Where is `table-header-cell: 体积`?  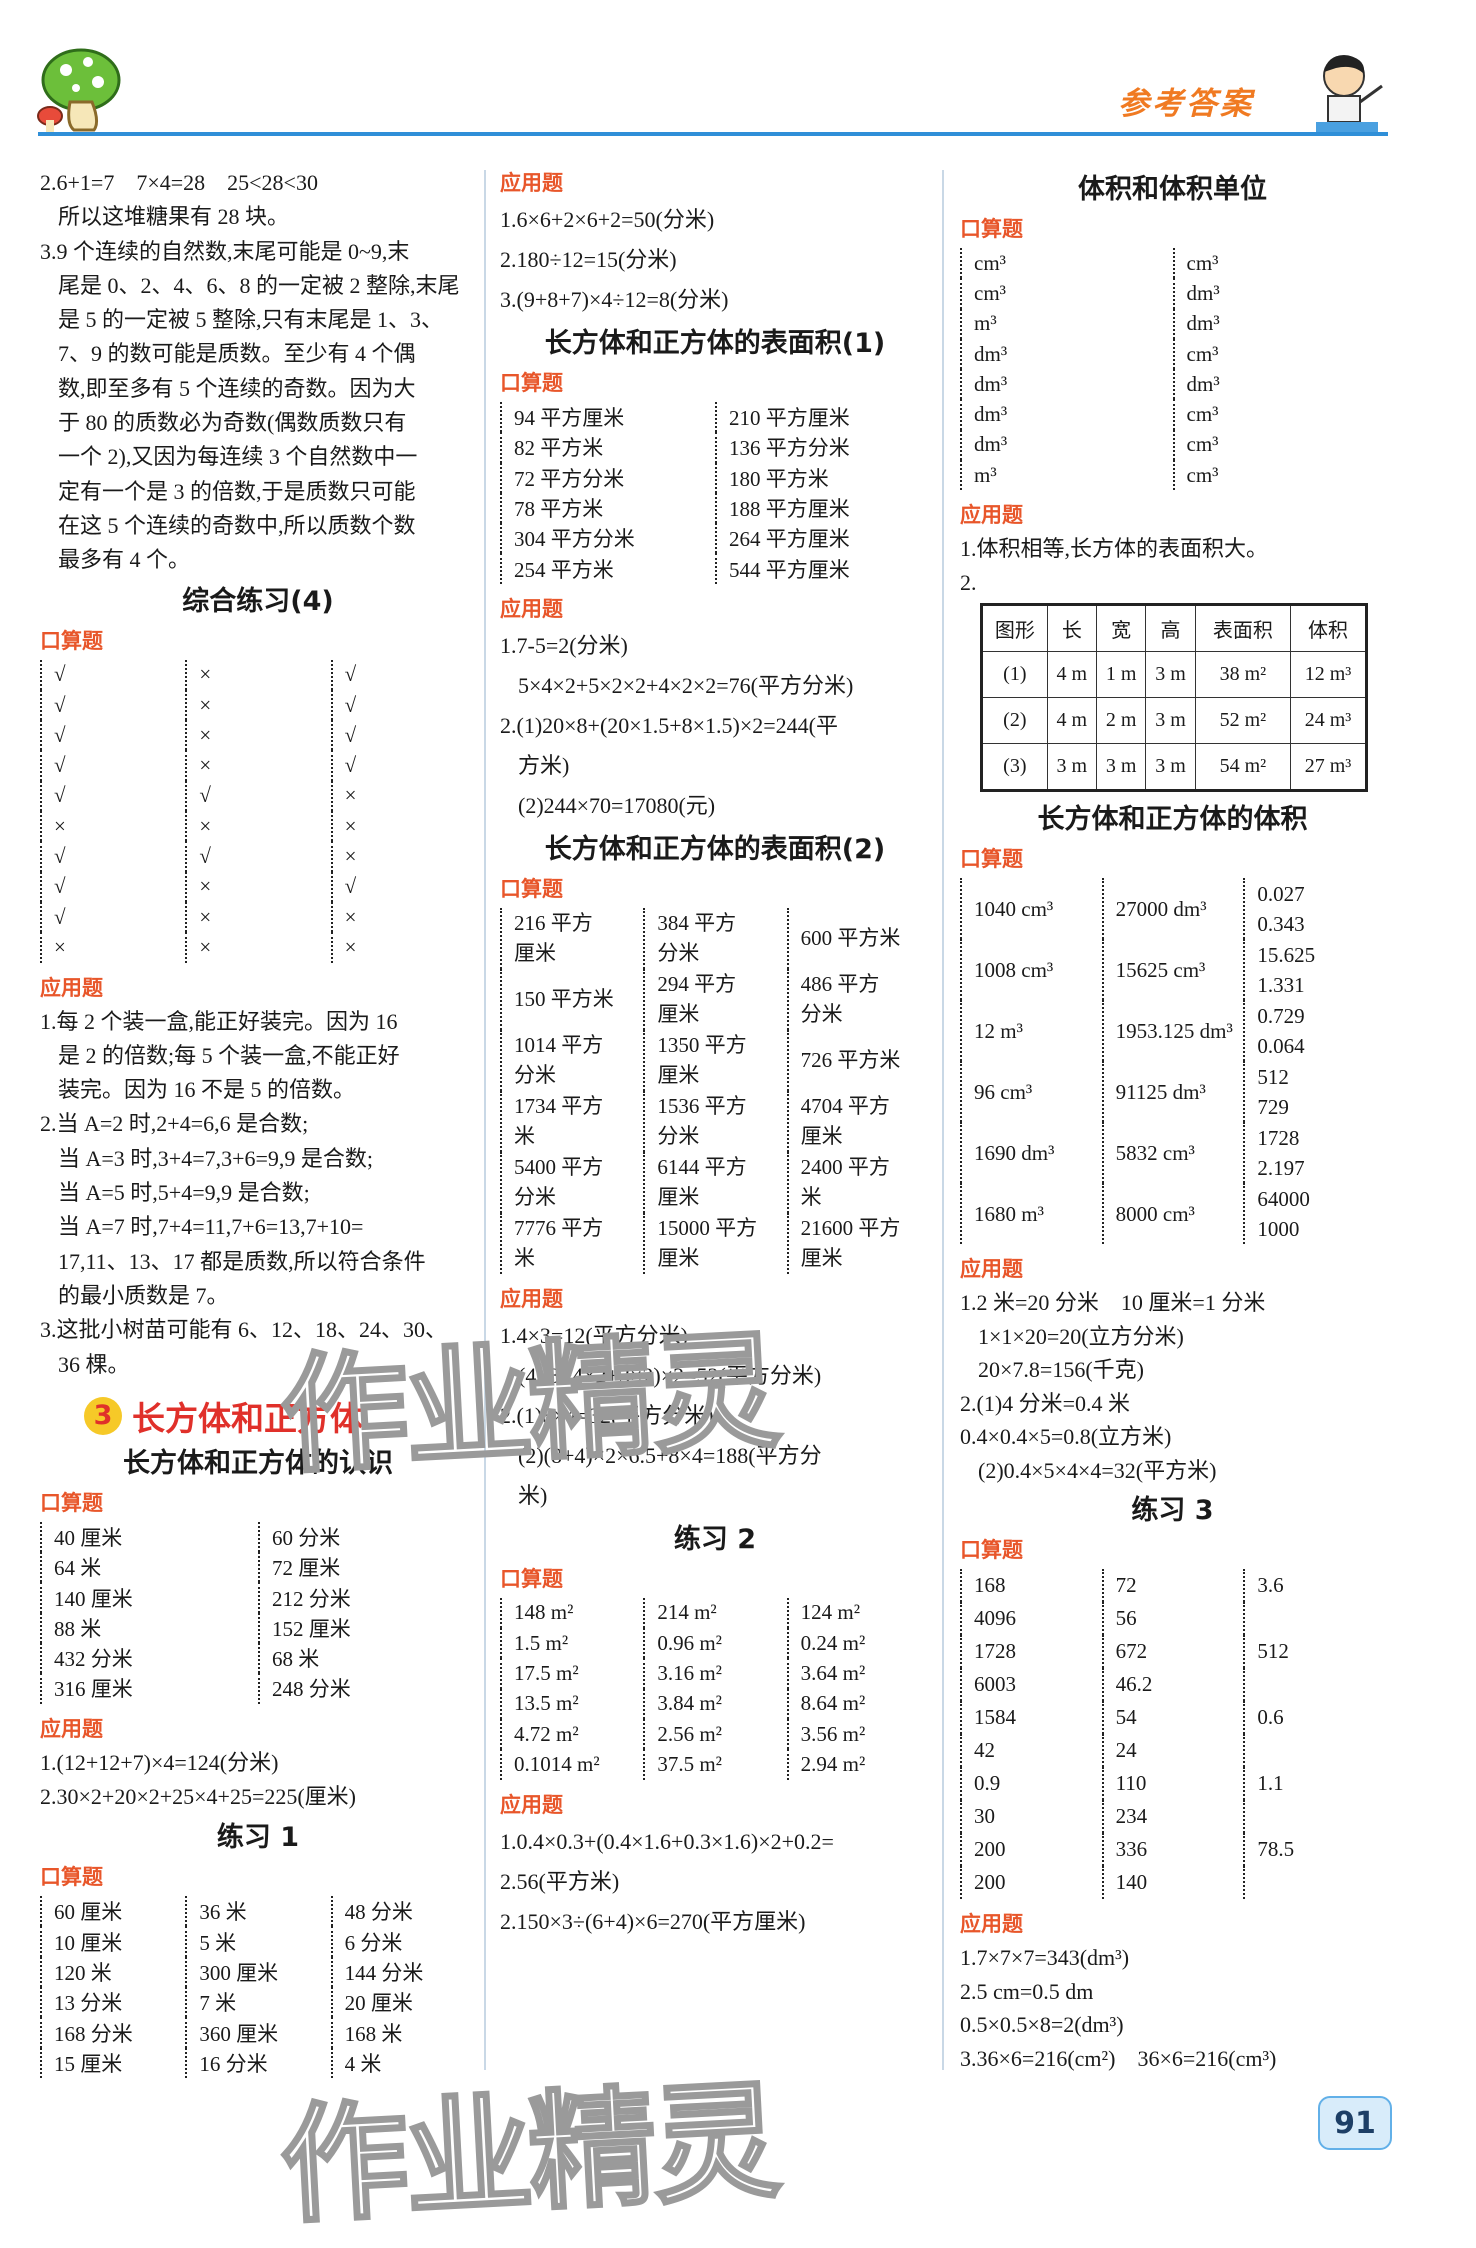 table-header-cell: 体积 is located at coordinates (1328, 628).